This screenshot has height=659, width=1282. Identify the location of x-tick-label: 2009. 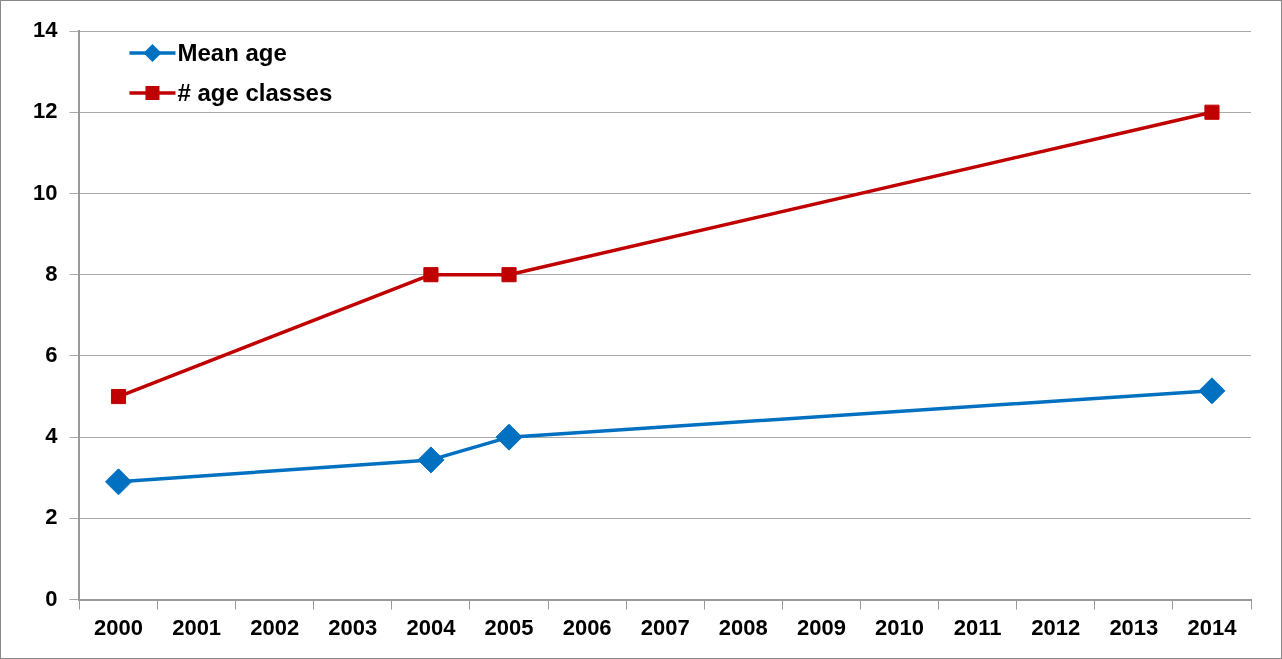
(821, 627).